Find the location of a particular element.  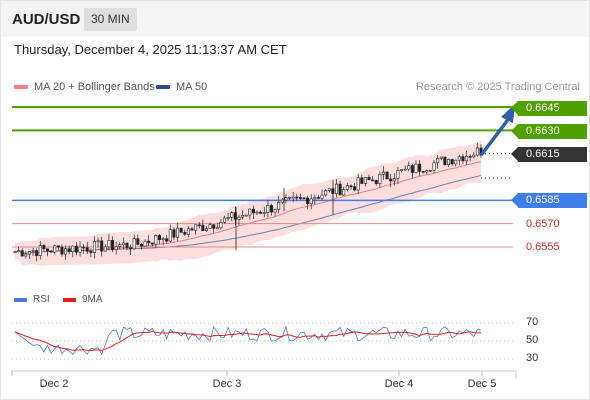

rsi-tick-70: 70 is located at coordinates (532, 322).